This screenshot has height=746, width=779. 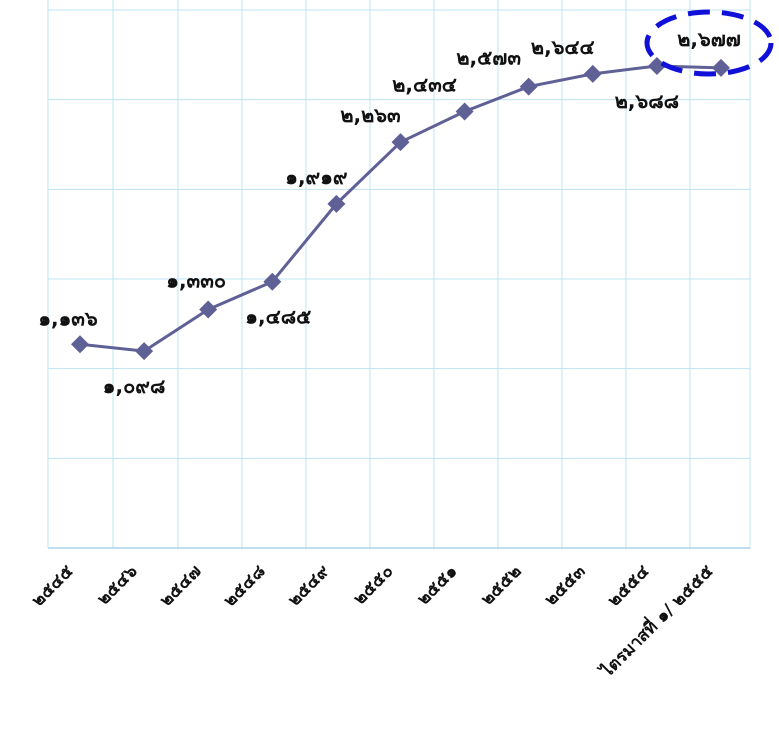 I want to click on x-tick-label: ๒๕๔๕, so click(x=52, y=585).